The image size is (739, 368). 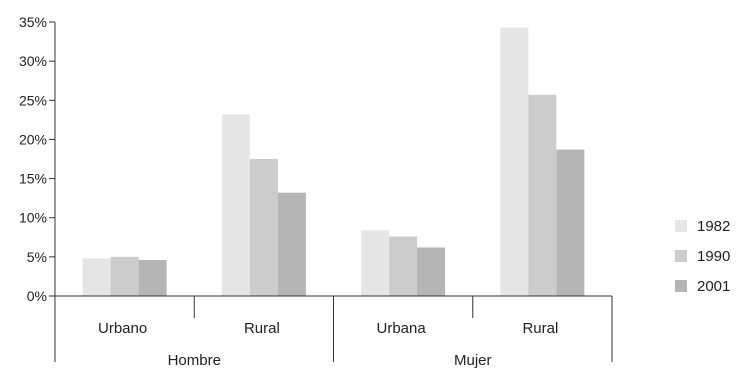 What do you see at coordinates (713, 226) in the screenshot?
I see `legend-label-1982: 1982` at bounding box center [713, 226].